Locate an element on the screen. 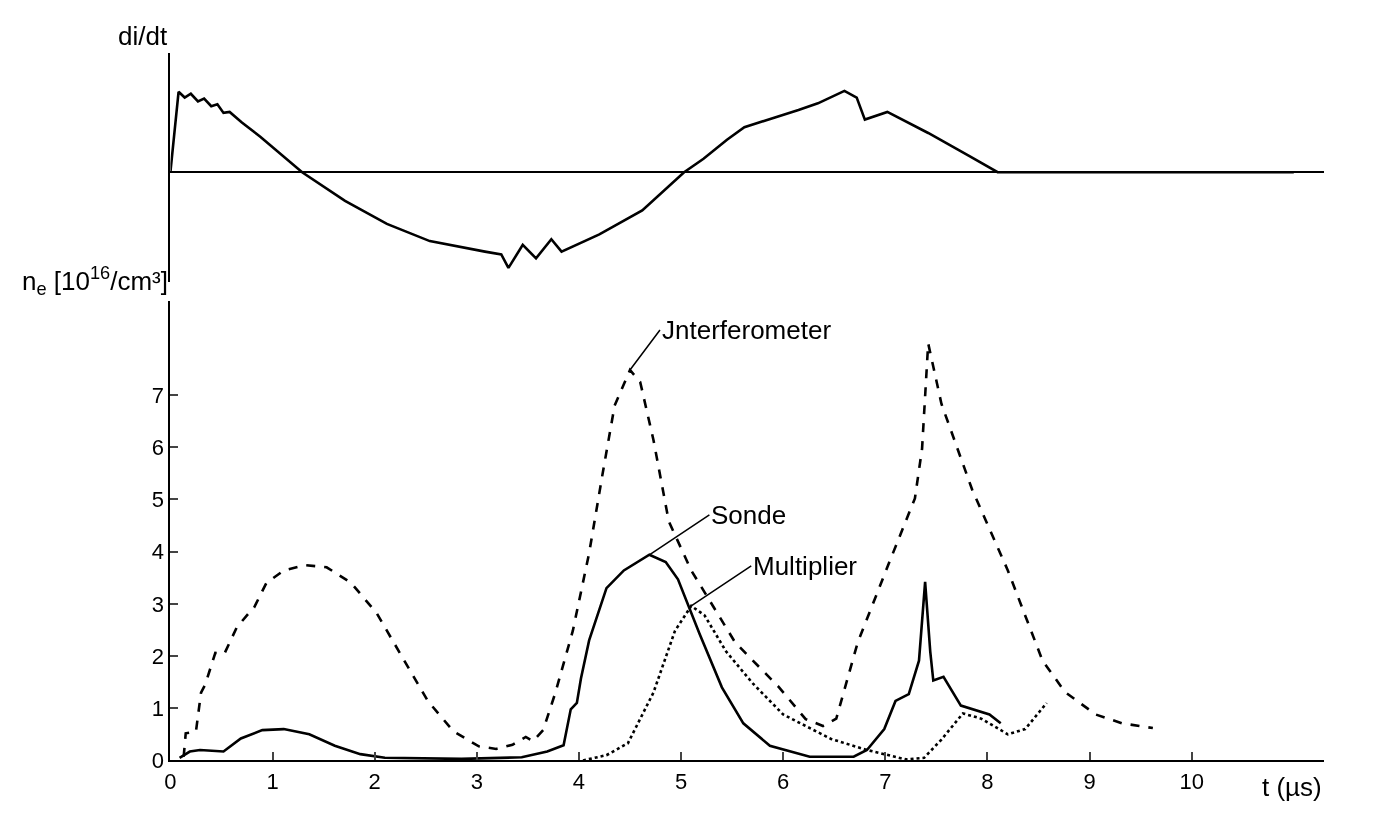  x-tick-label: 9 is located at coordinates (1089, 781).